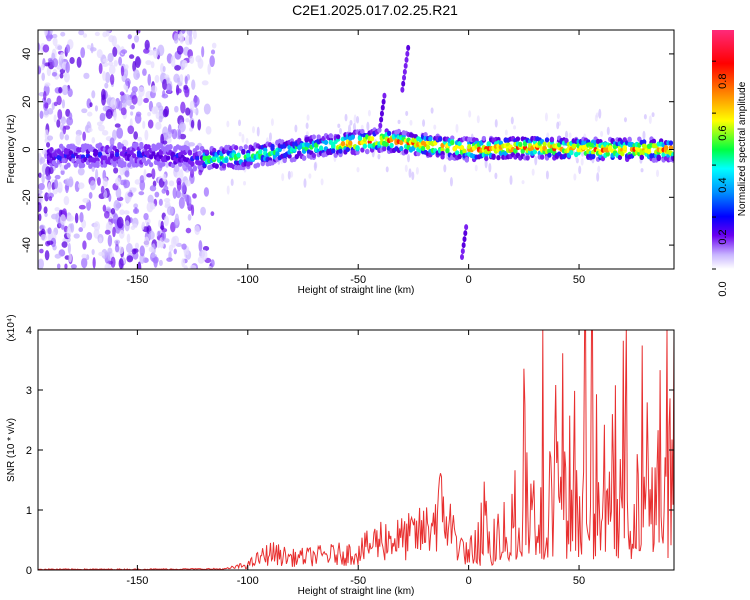  I want to click on top-ylabel: Frequency (Hz), so click(11, 149).